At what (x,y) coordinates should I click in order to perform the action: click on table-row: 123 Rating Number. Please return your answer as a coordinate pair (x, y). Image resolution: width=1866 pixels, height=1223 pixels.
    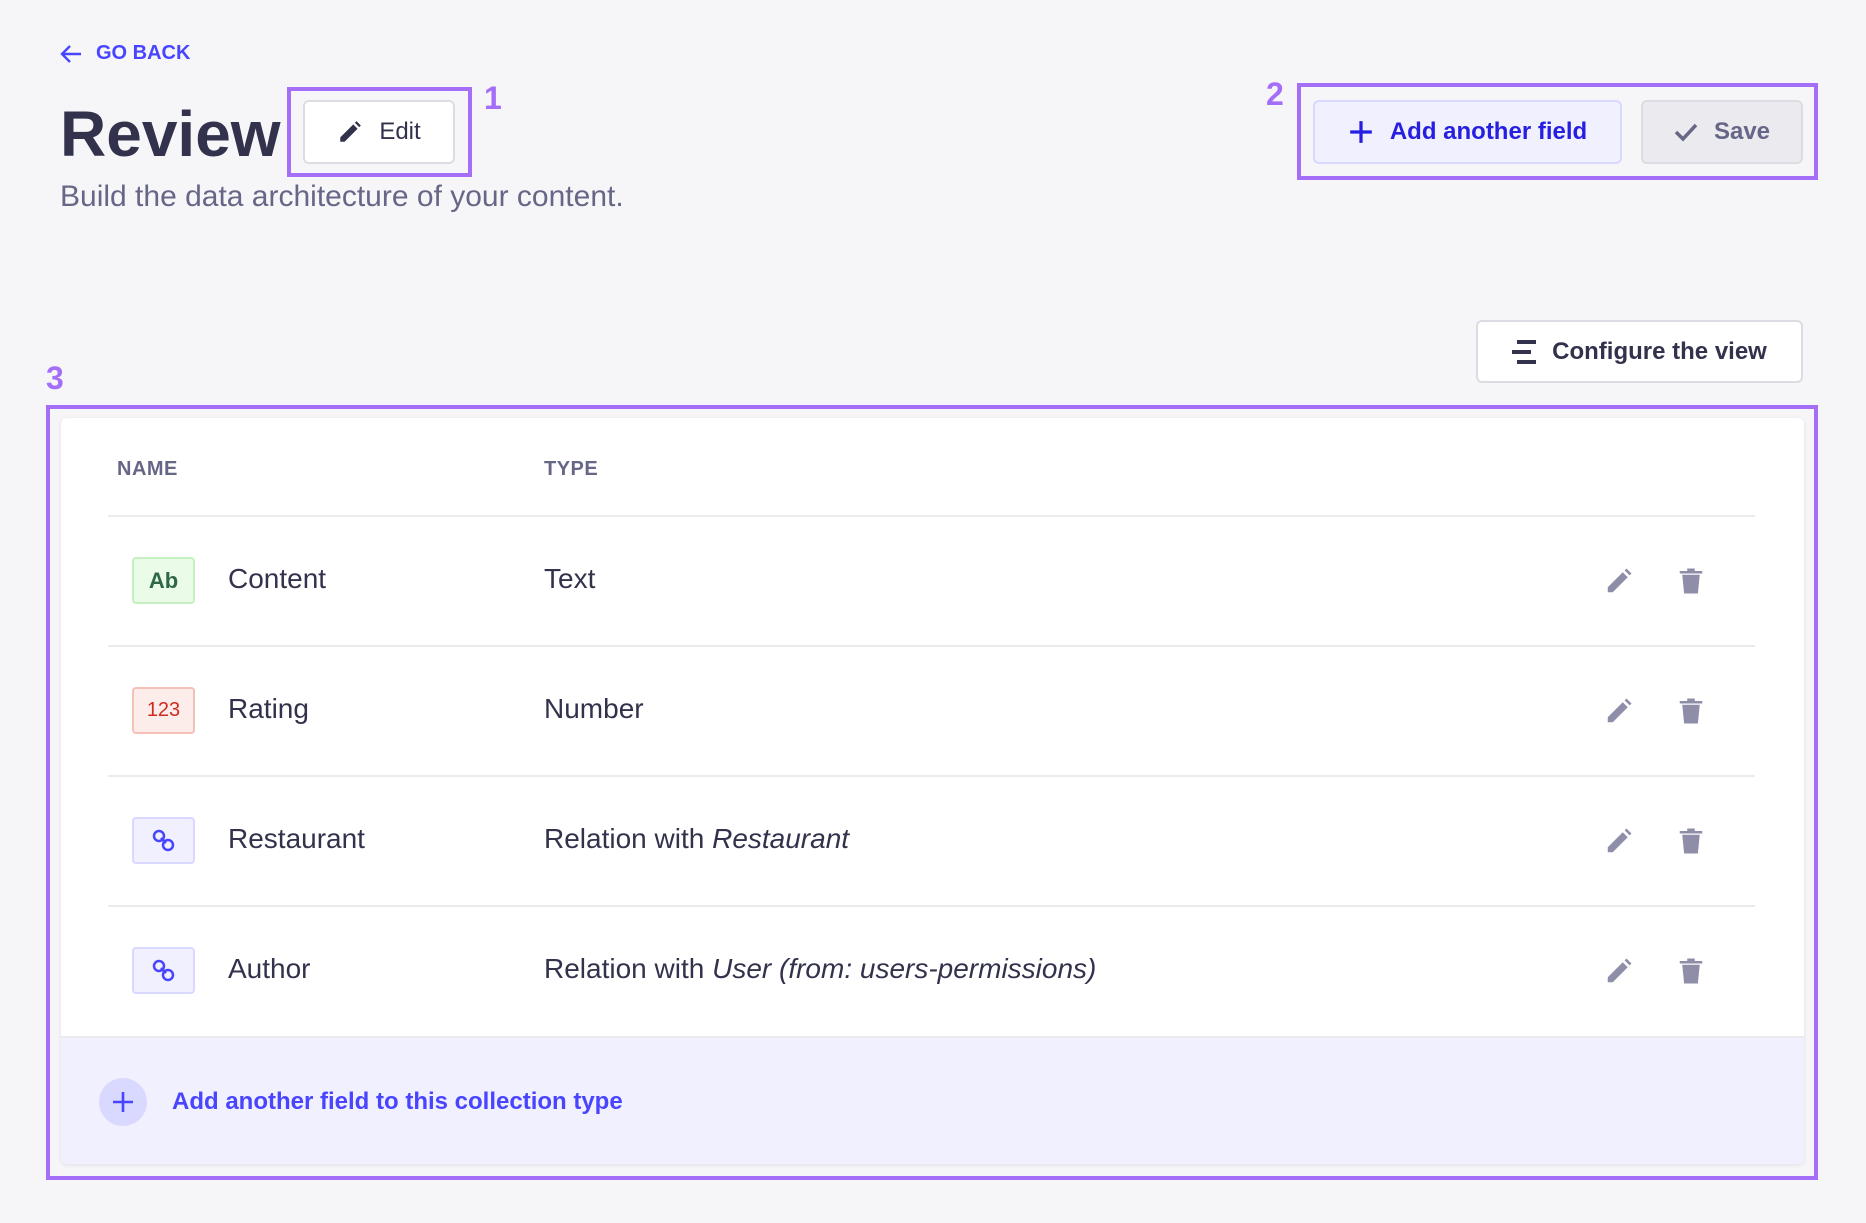
    Looking at the image, I should click on (932, 711).